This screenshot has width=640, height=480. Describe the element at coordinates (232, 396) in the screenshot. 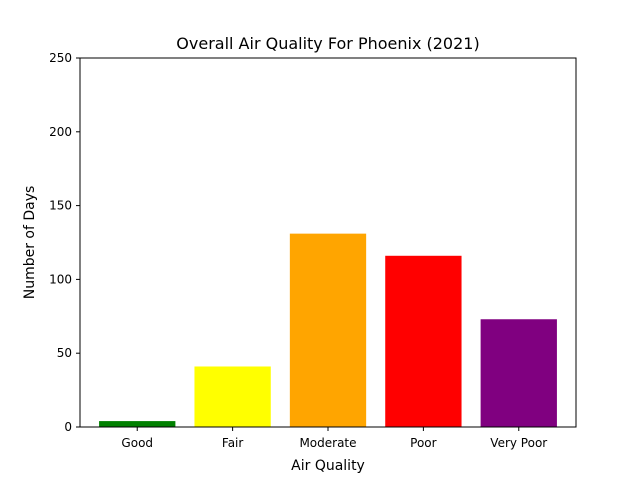

I see `bar-fair` at that location.